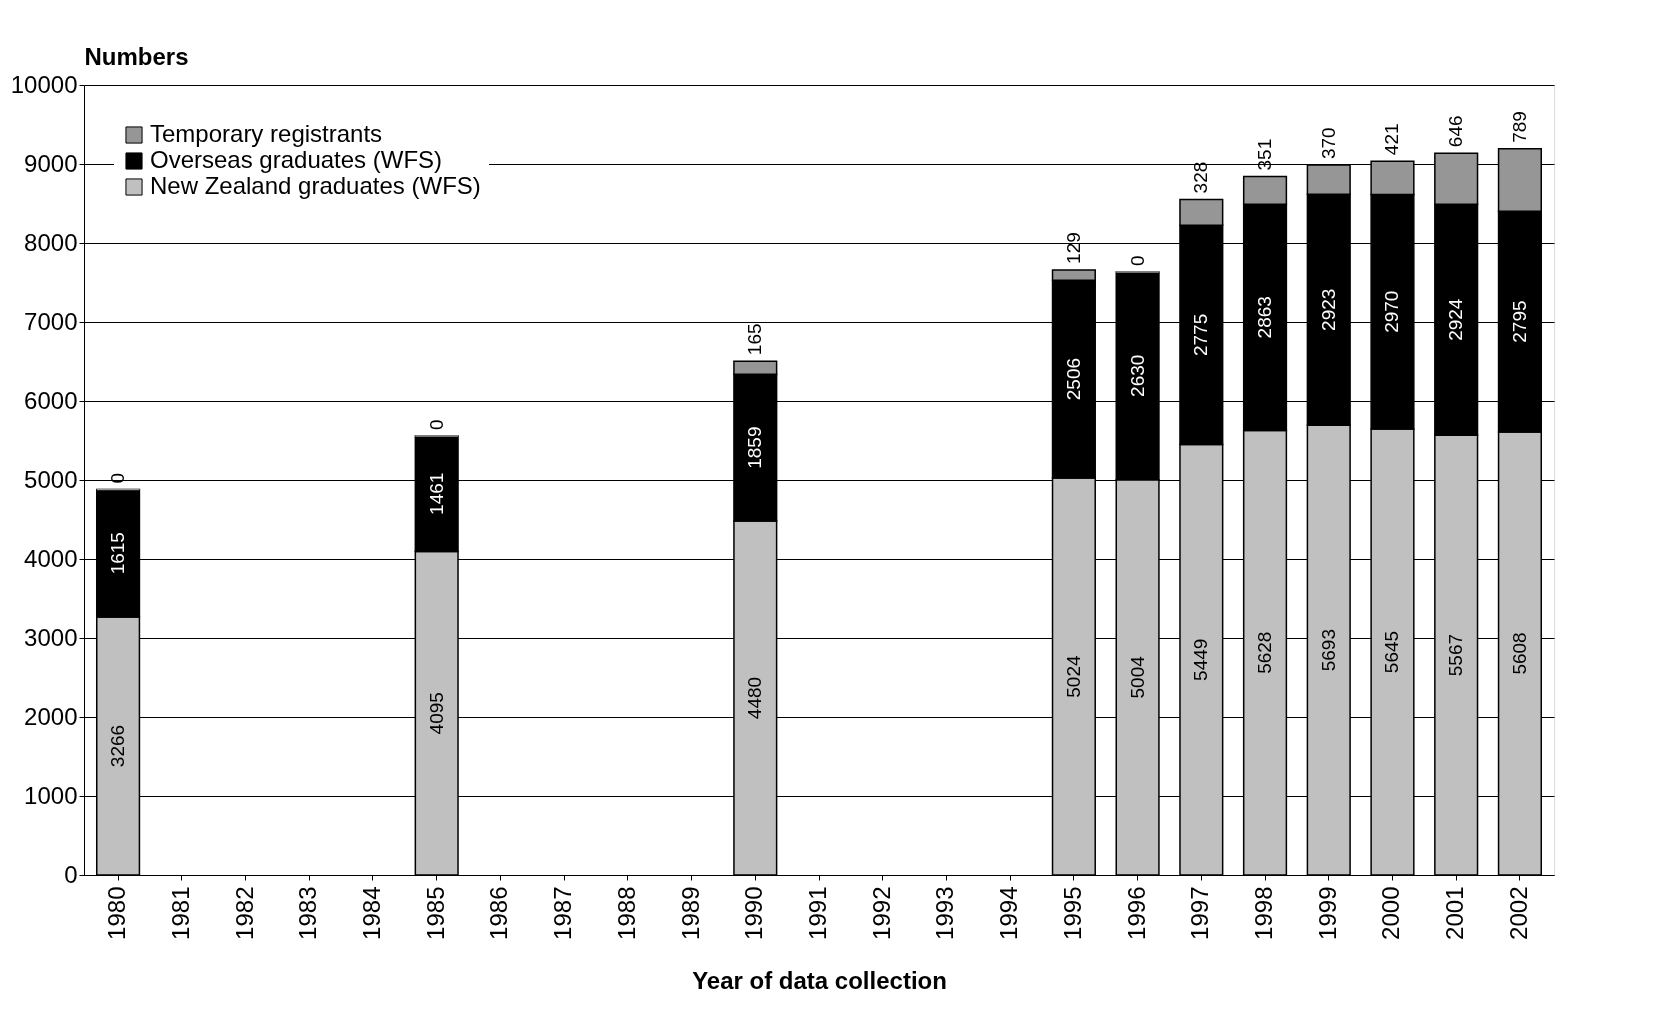 The width and height of the screenshot is (1664, 1027). Describe the element at coordinates (1328, 650) in the screenshot. I see `data-label: 5693` at that location.